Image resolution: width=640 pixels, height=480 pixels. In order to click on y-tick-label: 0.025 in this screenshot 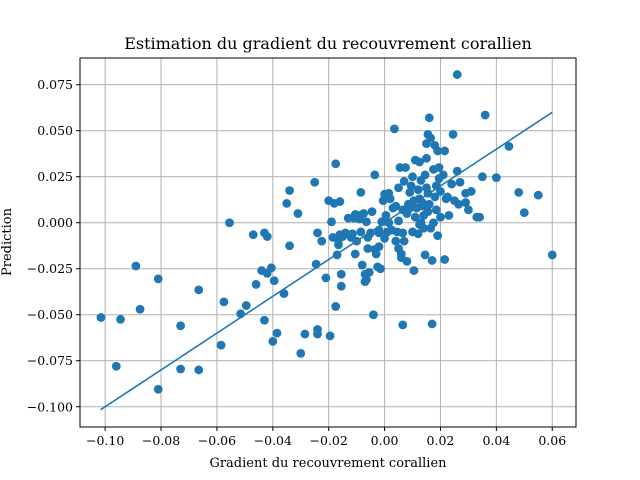, I will do `click(55, 176)`.